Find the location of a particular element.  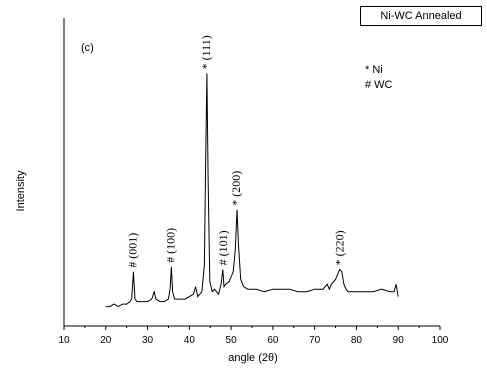

x-ticks: 10 20 30 40 50 60 70 80 90 100 is located at coordinates (253, 336).